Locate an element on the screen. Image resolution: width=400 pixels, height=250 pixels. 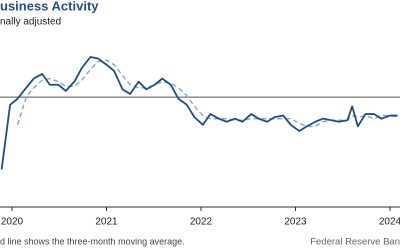
x-tick-label: 2022 is located at coordinates (201, 222).